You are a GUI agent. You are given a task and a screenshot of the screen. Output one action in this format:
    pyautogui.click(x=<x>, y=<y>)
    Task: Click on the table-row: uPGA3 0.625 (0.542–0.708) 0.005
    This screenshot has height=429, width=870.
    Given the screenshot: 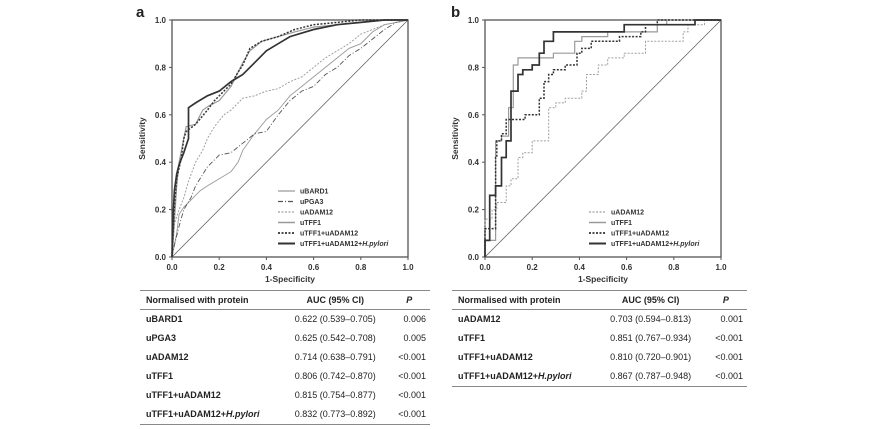 What is the action you would take?
    pyautogui.click(x=285, y=338)
    